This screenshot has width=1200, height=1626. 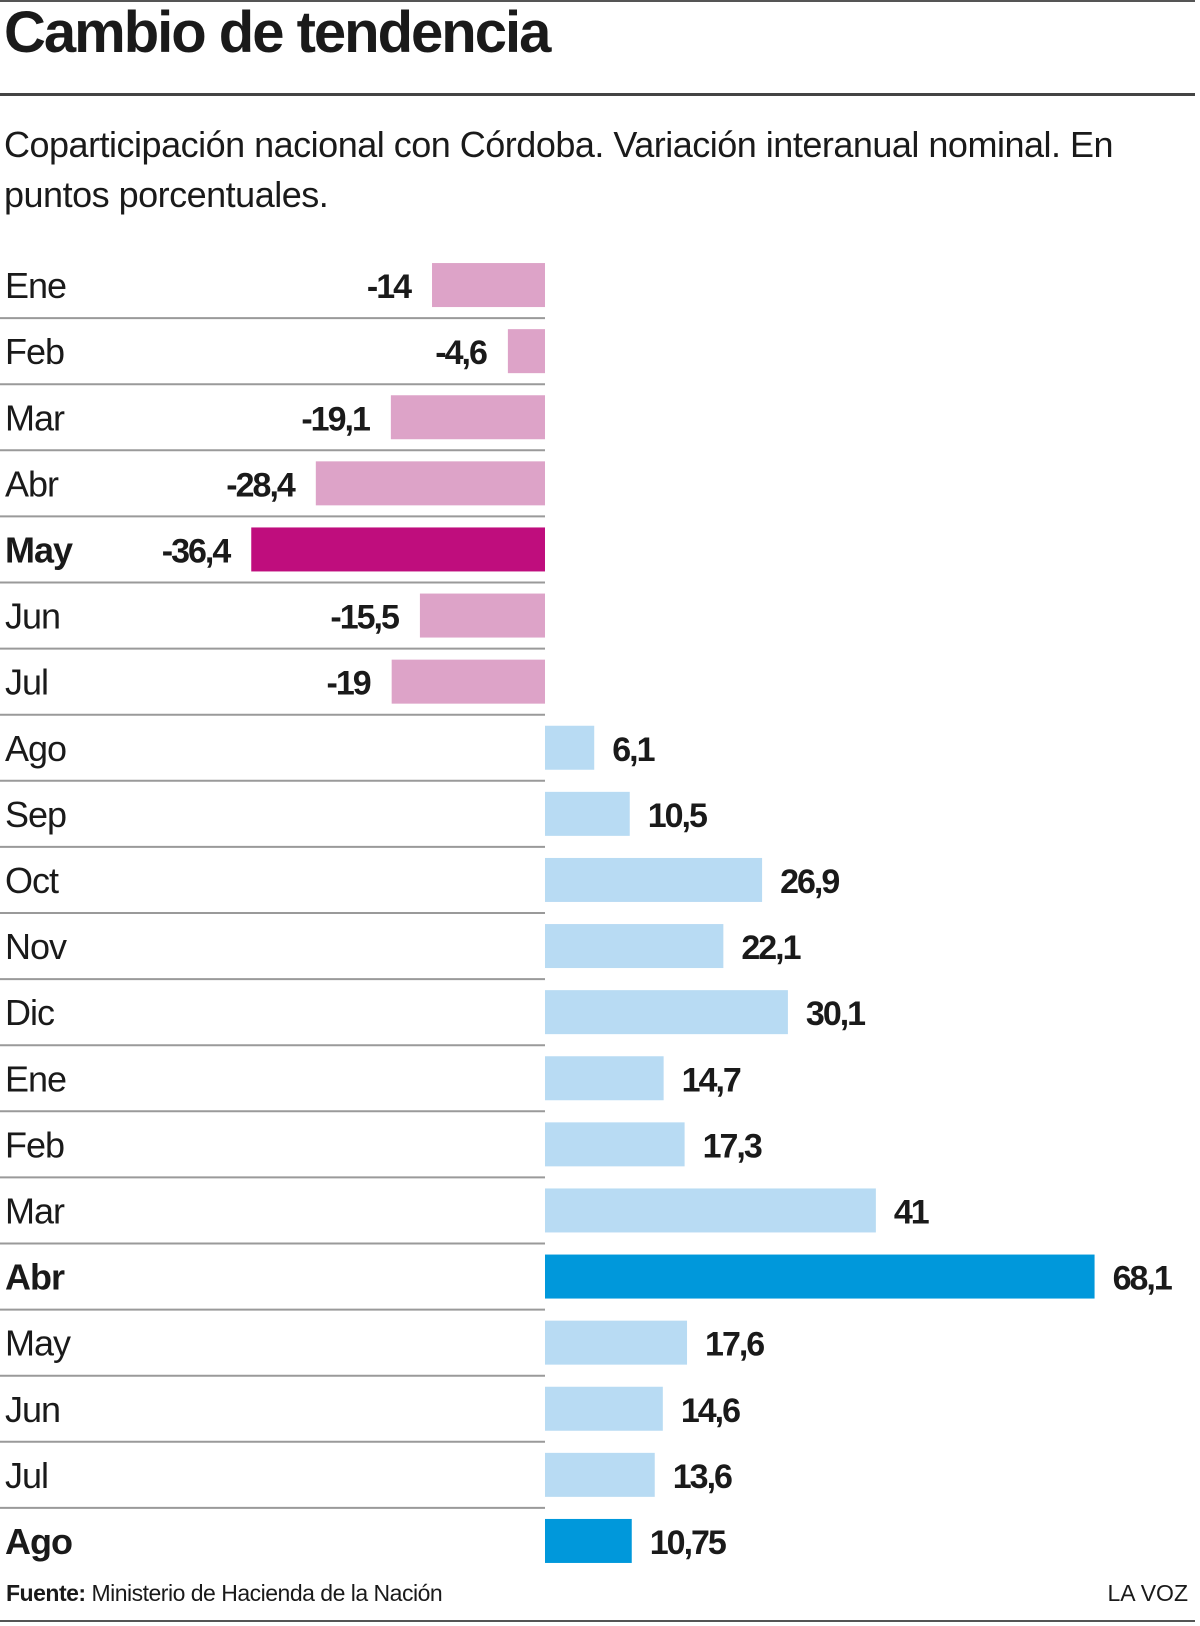 What do you see at coordinates (911, 1212) in the screenshot?
I see `data-label: 41` at bounding box center [911, 1212].